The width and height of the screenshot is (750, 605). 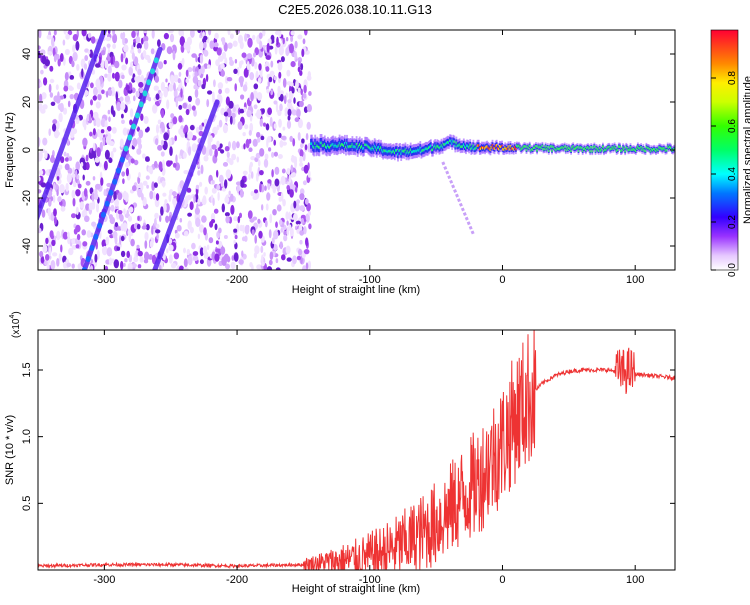 I want to click on faint-branch, so click(x=458, y=198).